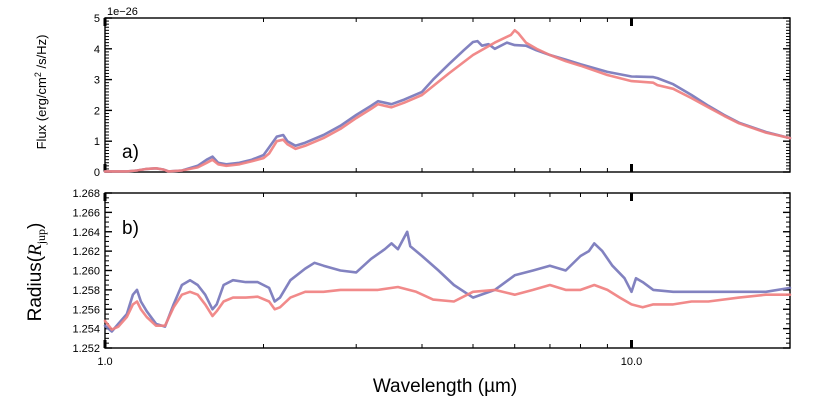  I want to click on radius-ytick-label: 1.262, so click(86, 252).